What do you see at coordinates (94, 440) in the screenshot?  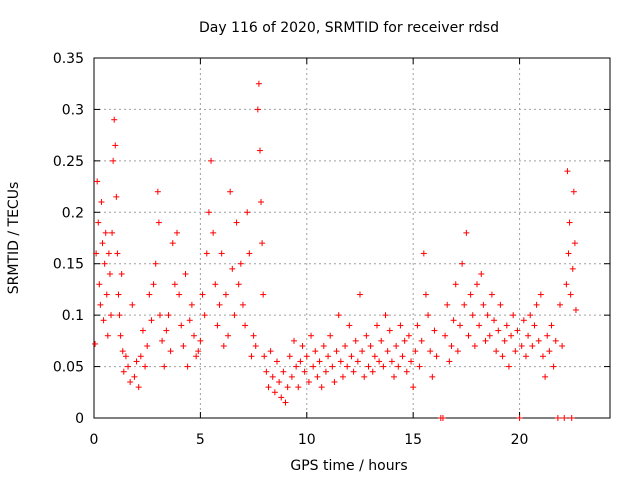 I see `x-tick-label: 0` at bounding box center [94, 440].